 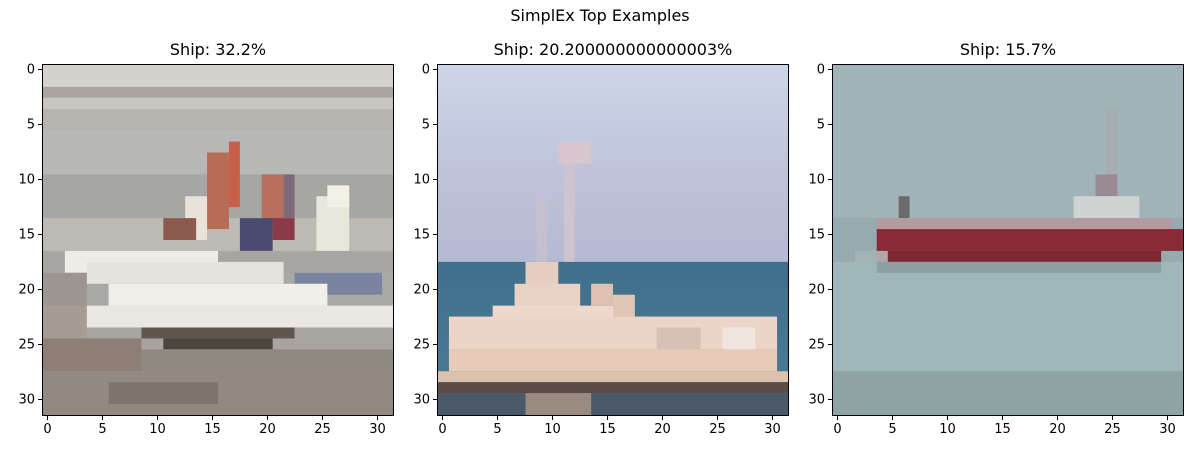 What do you see at coordinates (613, 49) in the screenshot?
I see `panel-2-title: Ship: 20.200000000000003%` at bounding box center [613, 49].